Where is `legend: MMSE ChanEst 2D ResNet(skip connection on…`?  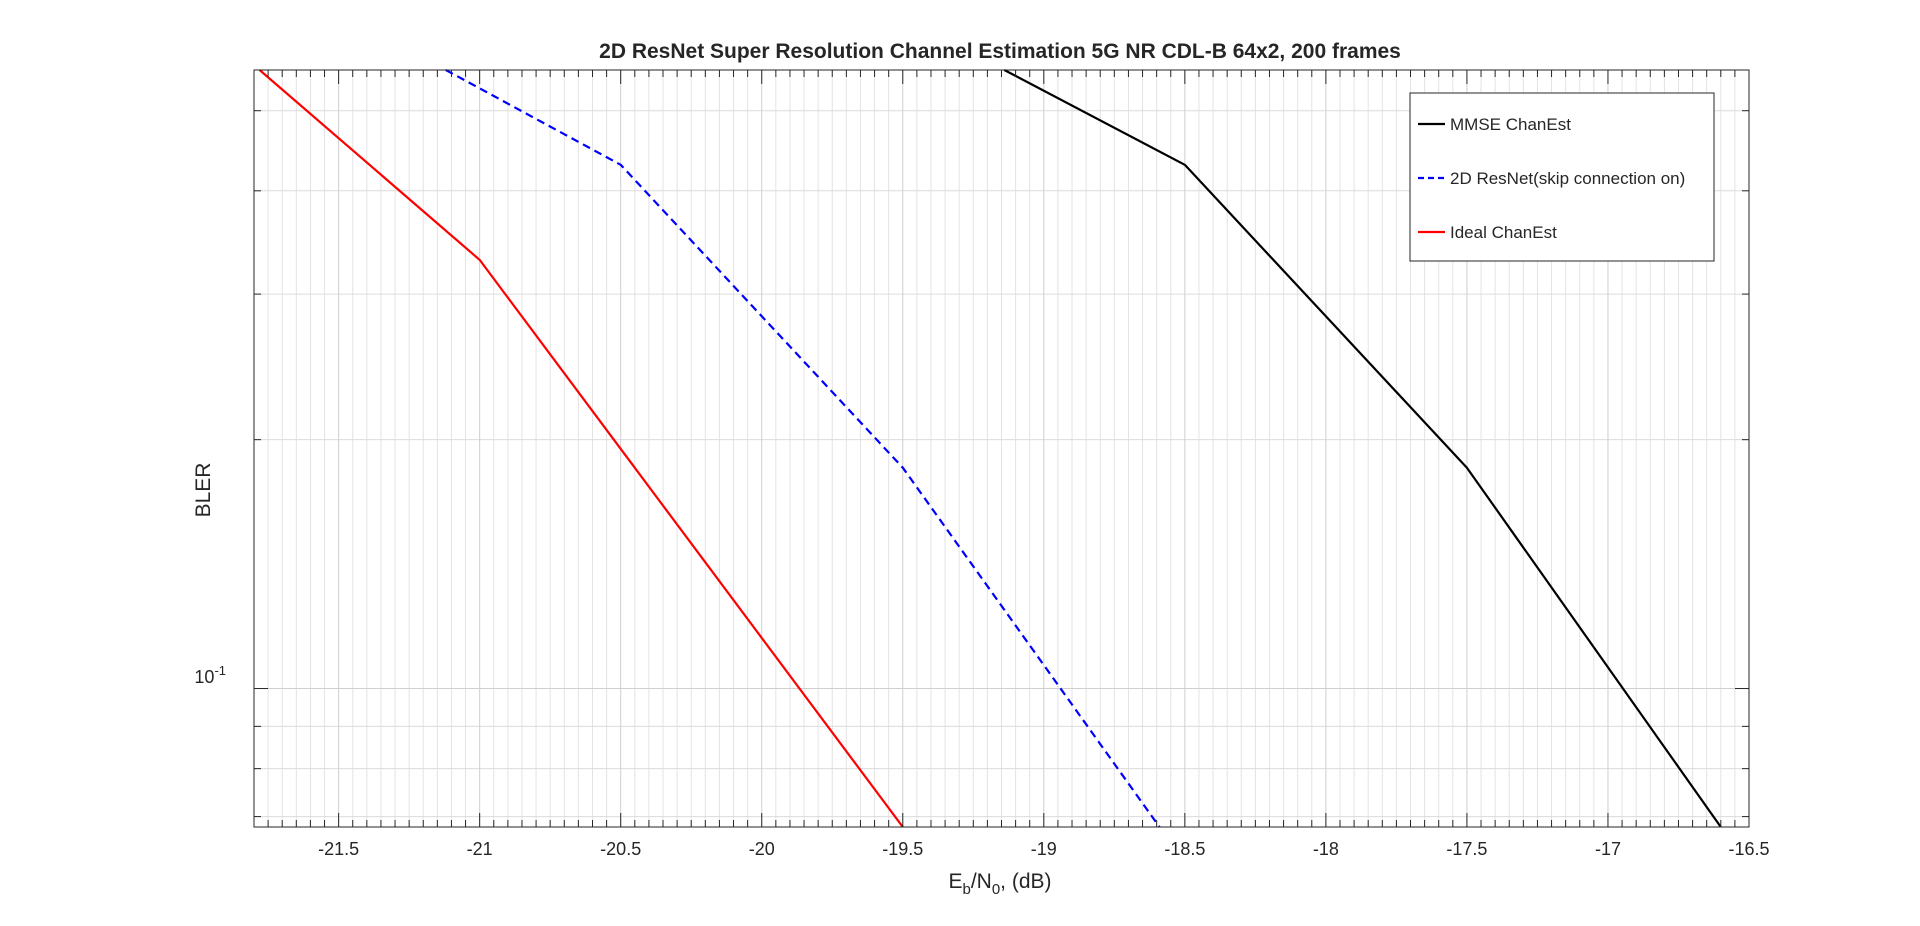 legend: MMSE ChanEst 2D ResNet(skip connection on… is located at coordinates (1562, 177).